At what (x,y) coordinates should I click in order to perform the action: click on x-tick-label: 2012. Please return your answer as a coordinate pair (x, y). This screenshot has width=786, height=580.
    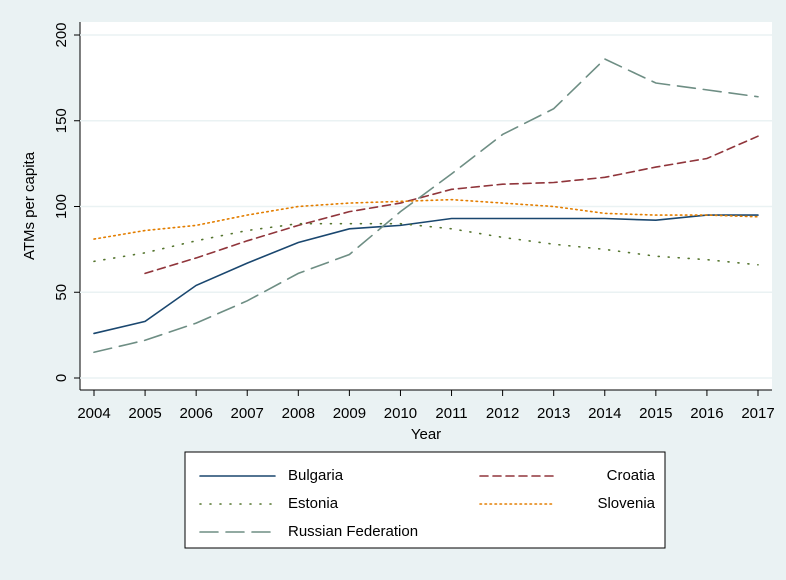
    Looking at the image, I should click on (502, 413).